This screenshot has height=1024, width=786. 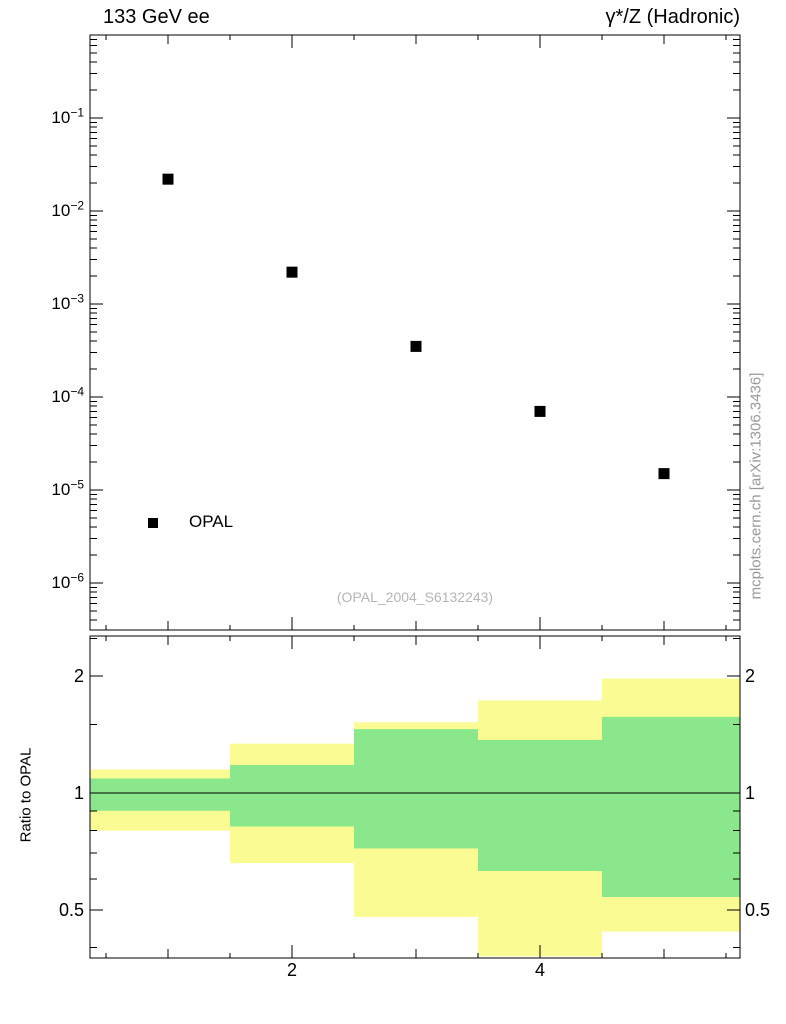 I want to click on main-y-tick-label: 10⁻¹, so click(x=67, y=116).